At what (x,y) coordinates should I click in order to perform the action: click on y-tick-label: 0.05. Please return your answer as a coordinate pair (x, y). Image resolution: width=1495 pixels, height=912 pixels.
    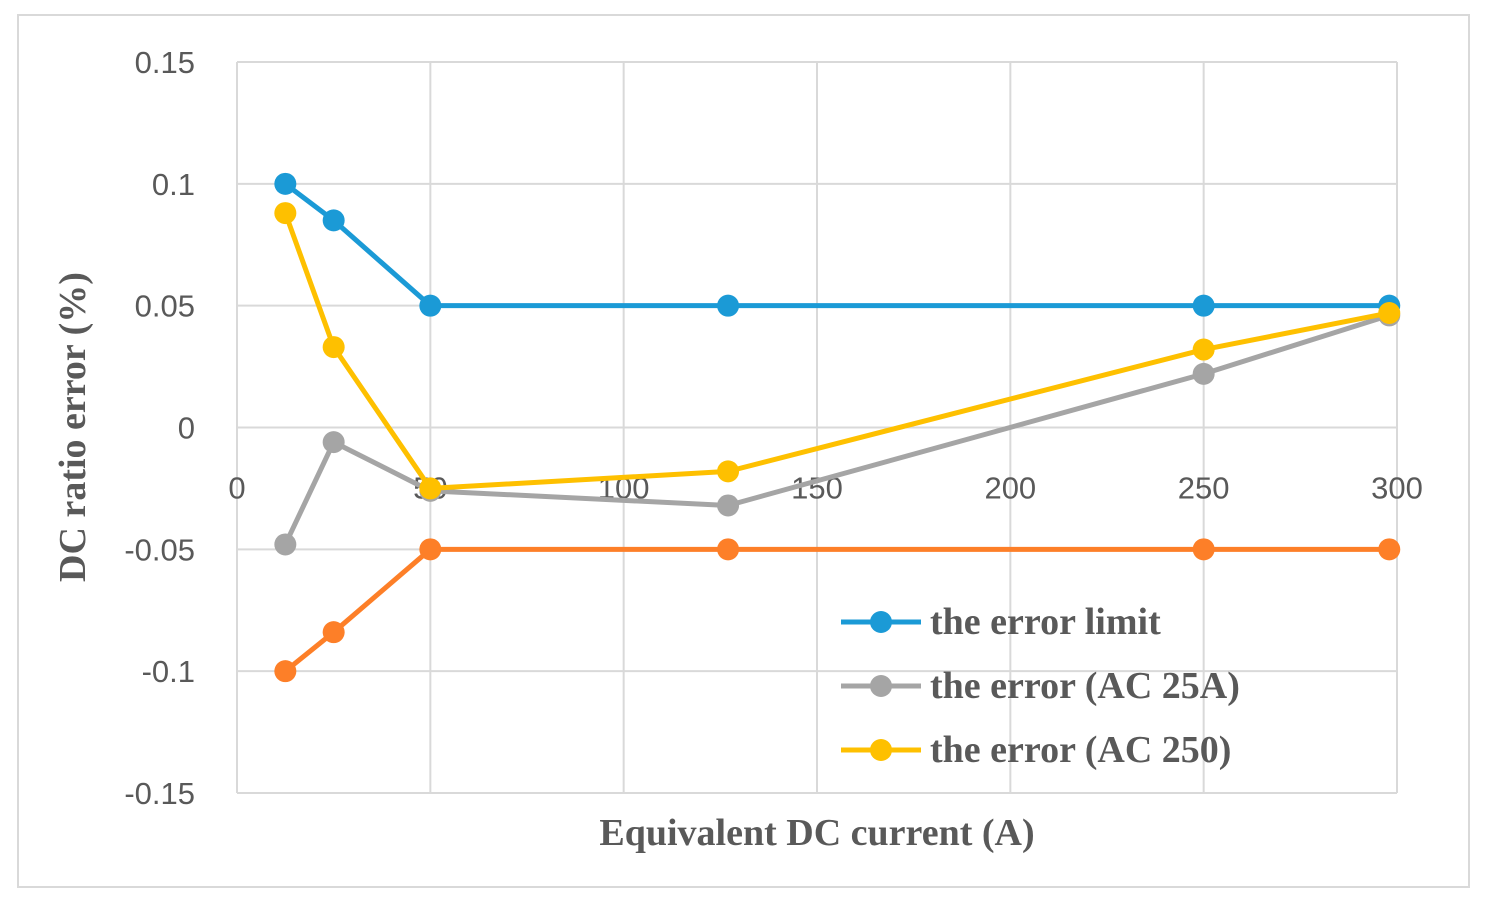
    Looking at the image, I should click on (165, 306).